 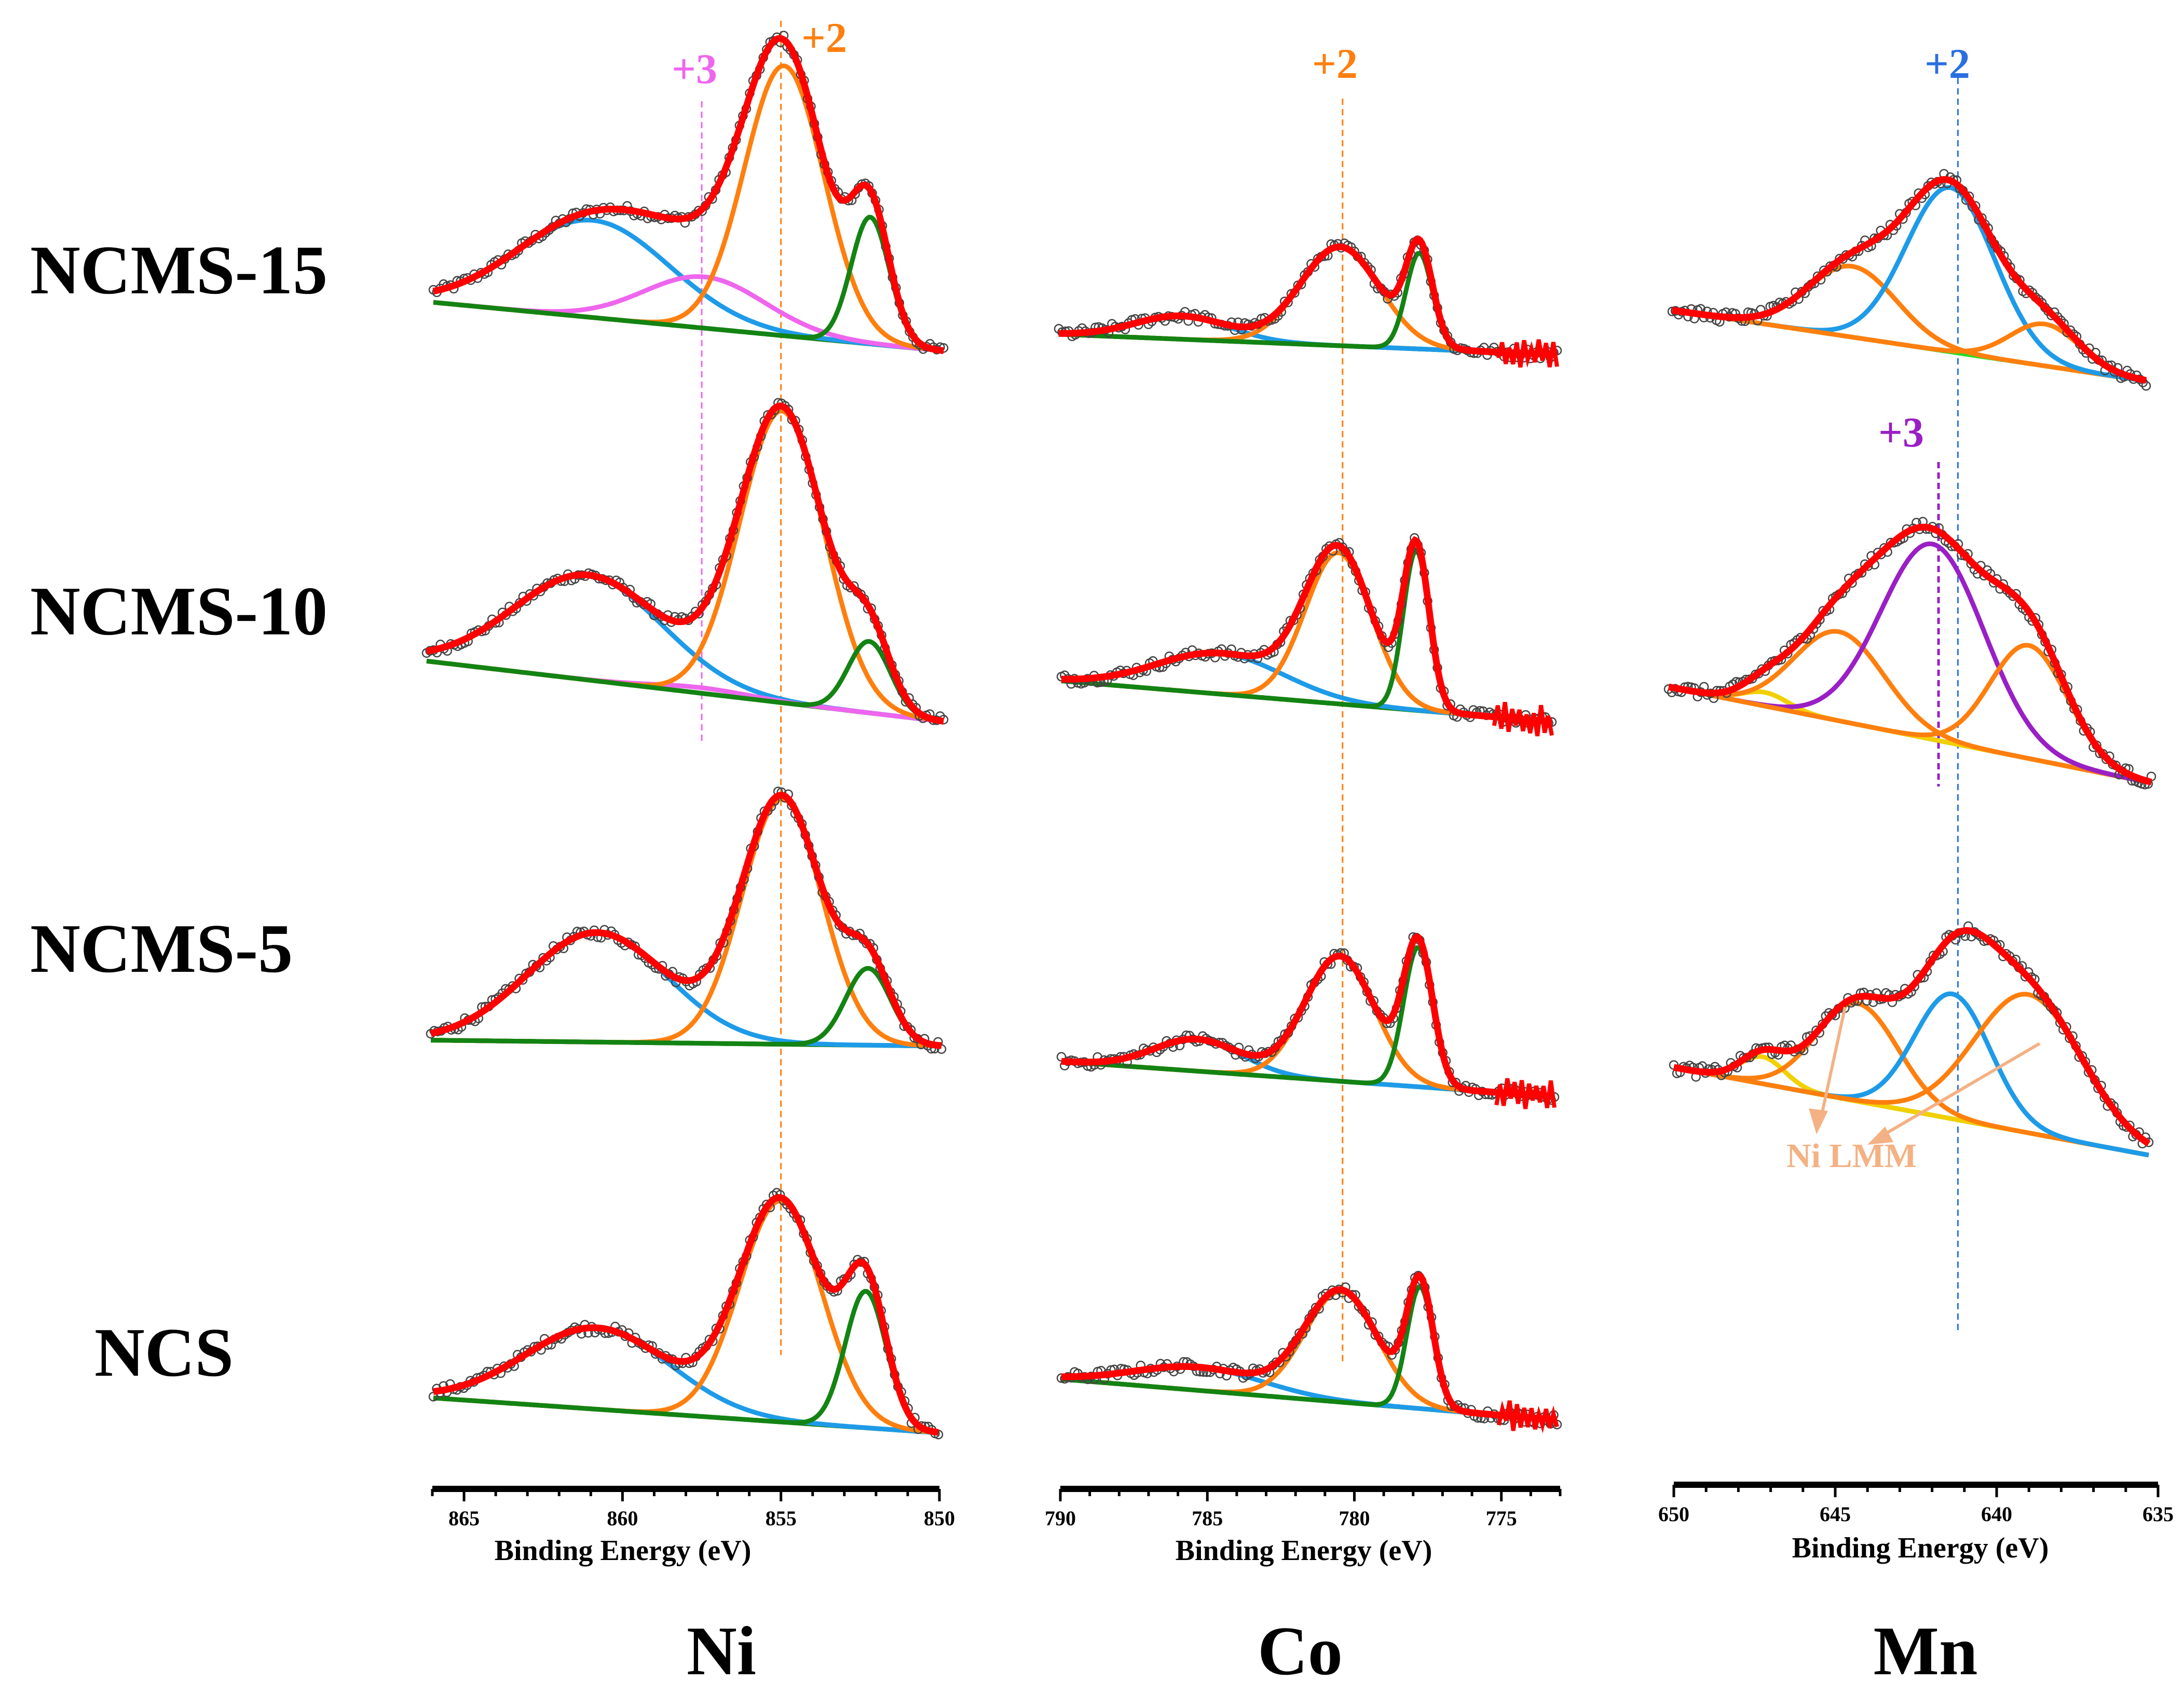 What do you see at coordinates (1926, 1651) in the screenshot?
I see `panel-title-mn: Mn` at bounding box center [1926, 1651].